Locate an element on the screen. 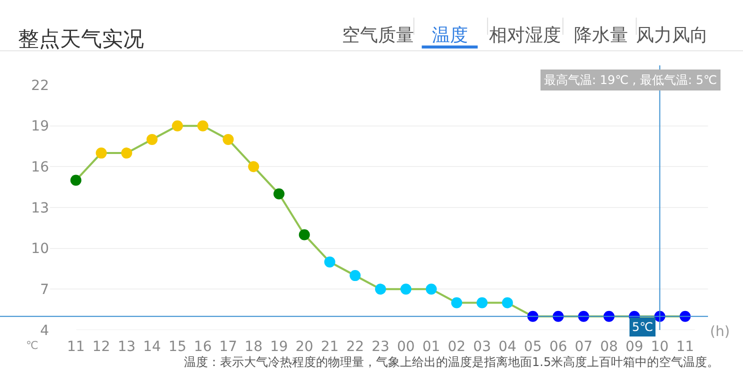 This screenshot has width=743, height=392. x-tick-label: 00 is located at coordinates (405, 347).